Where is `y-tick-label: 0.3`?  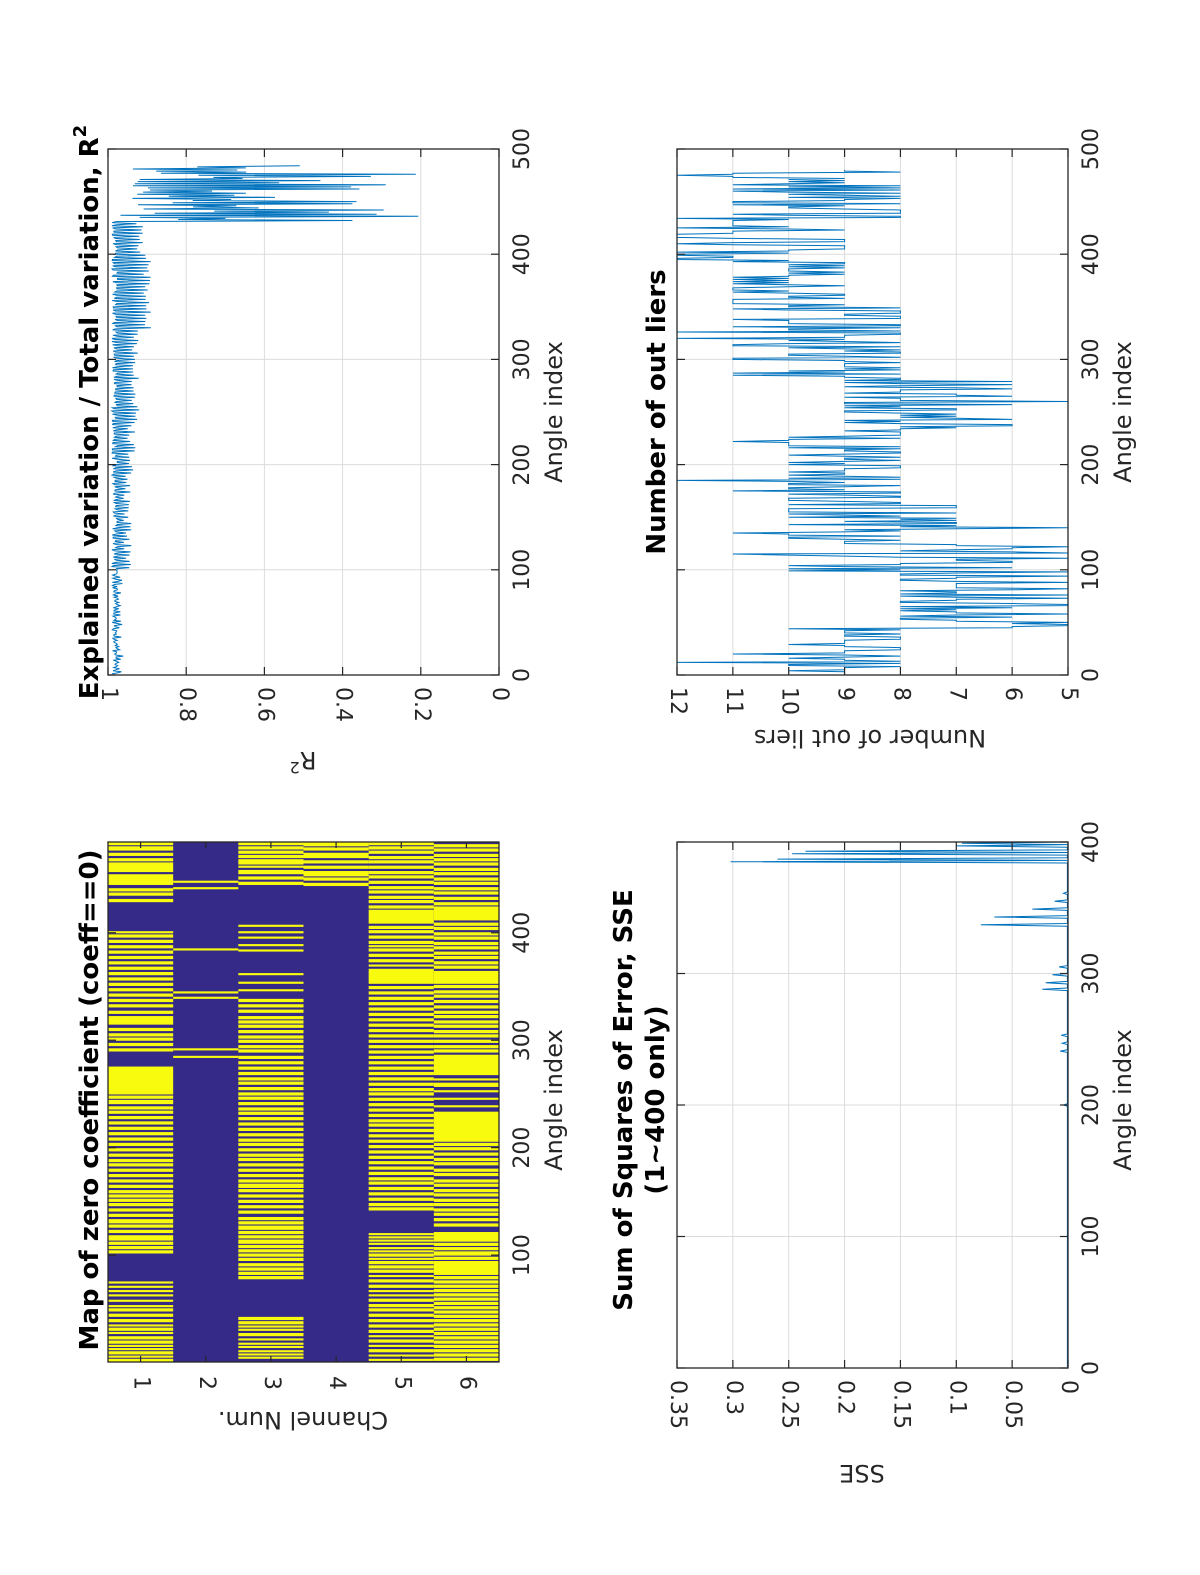
y-tick-label: 0.3 is located at coordinates (733, 1397).